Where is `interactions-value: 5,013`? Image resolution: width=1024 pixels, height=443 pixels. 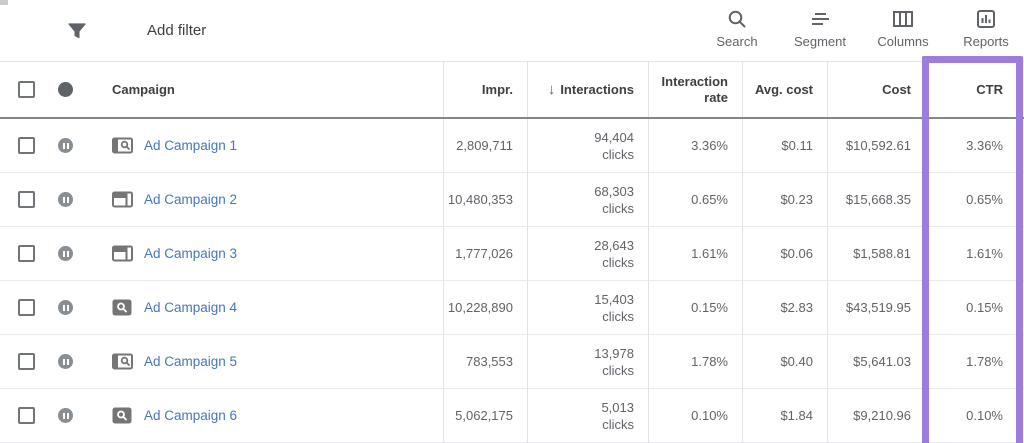
interactions-value: 5,013 is located at coordinates (617, 407).